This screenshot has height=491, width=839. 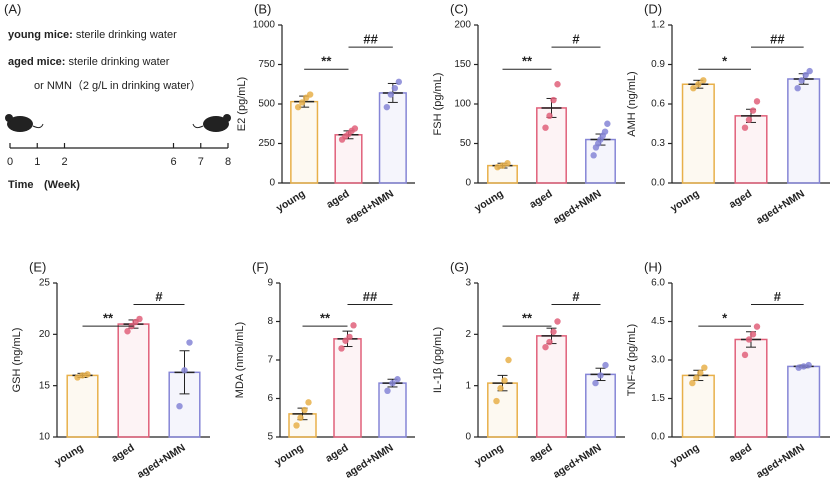 What do you see at coordinates (126, 35) in the screenshot?
I see `group-text: sterile drinking water` at bounding box center [126, 35].